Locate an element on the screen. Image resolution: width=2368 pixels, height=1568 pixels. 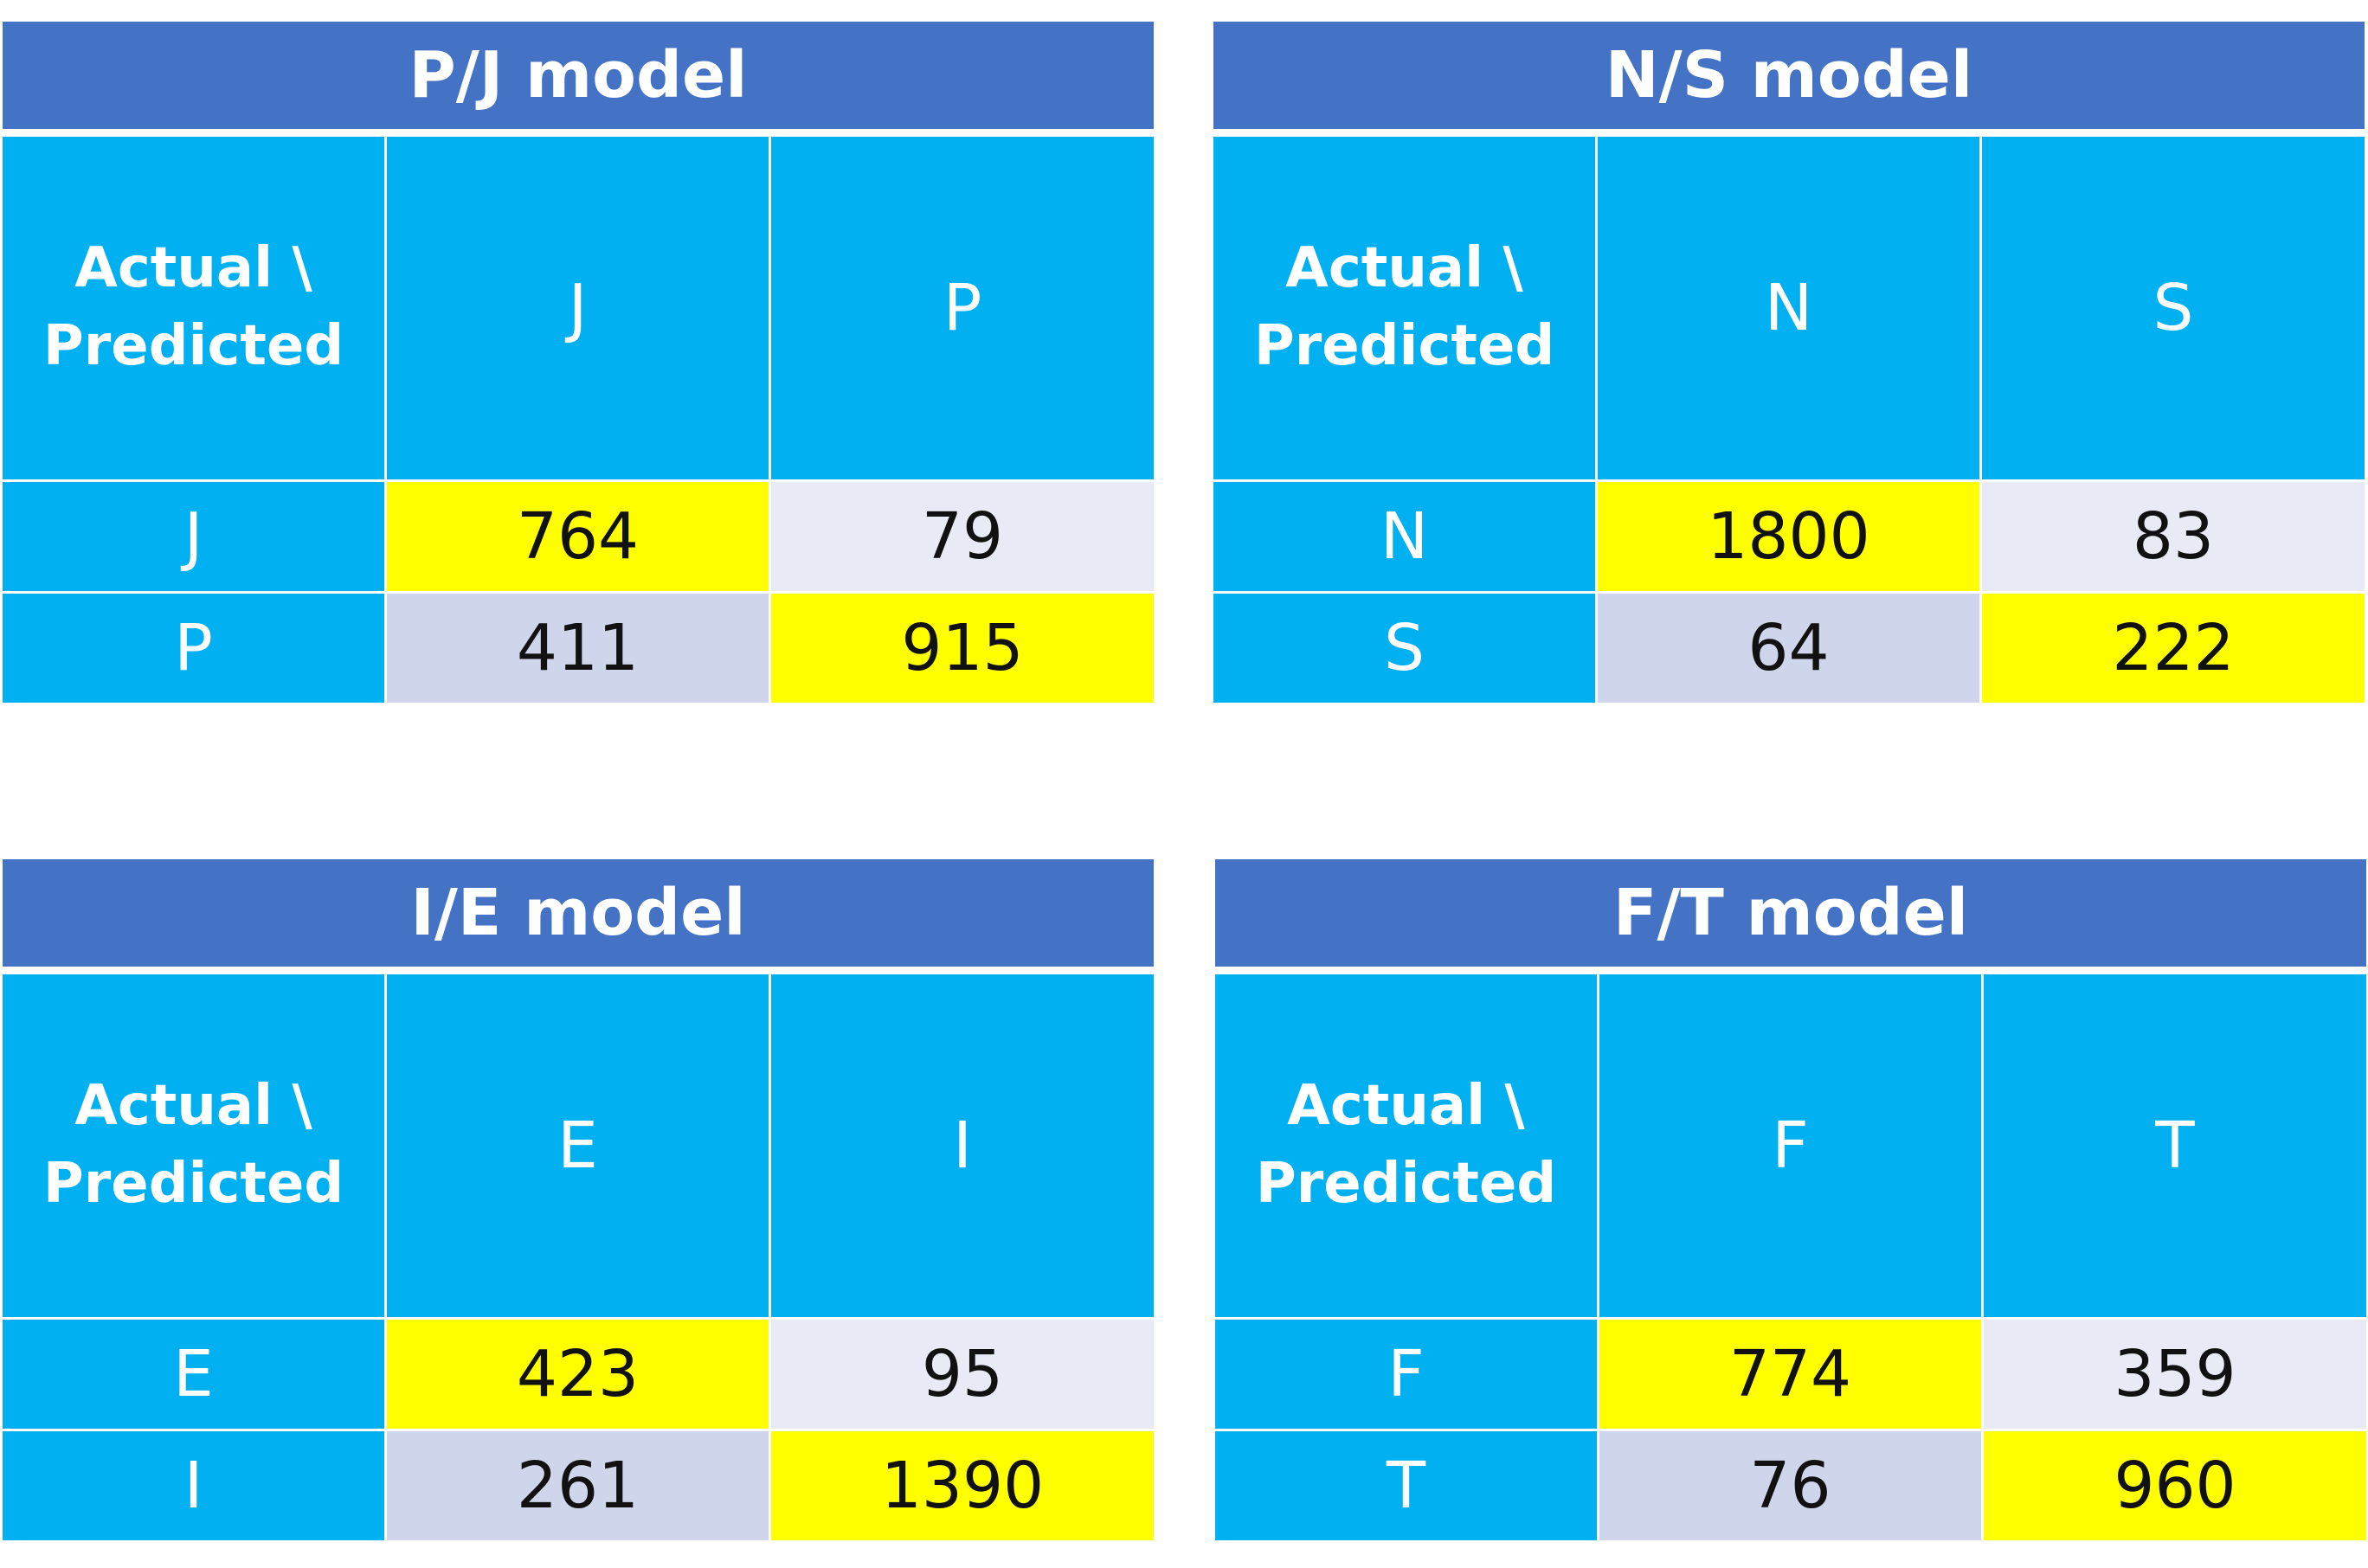
row-header: I is located at coordinates (193, 1485).